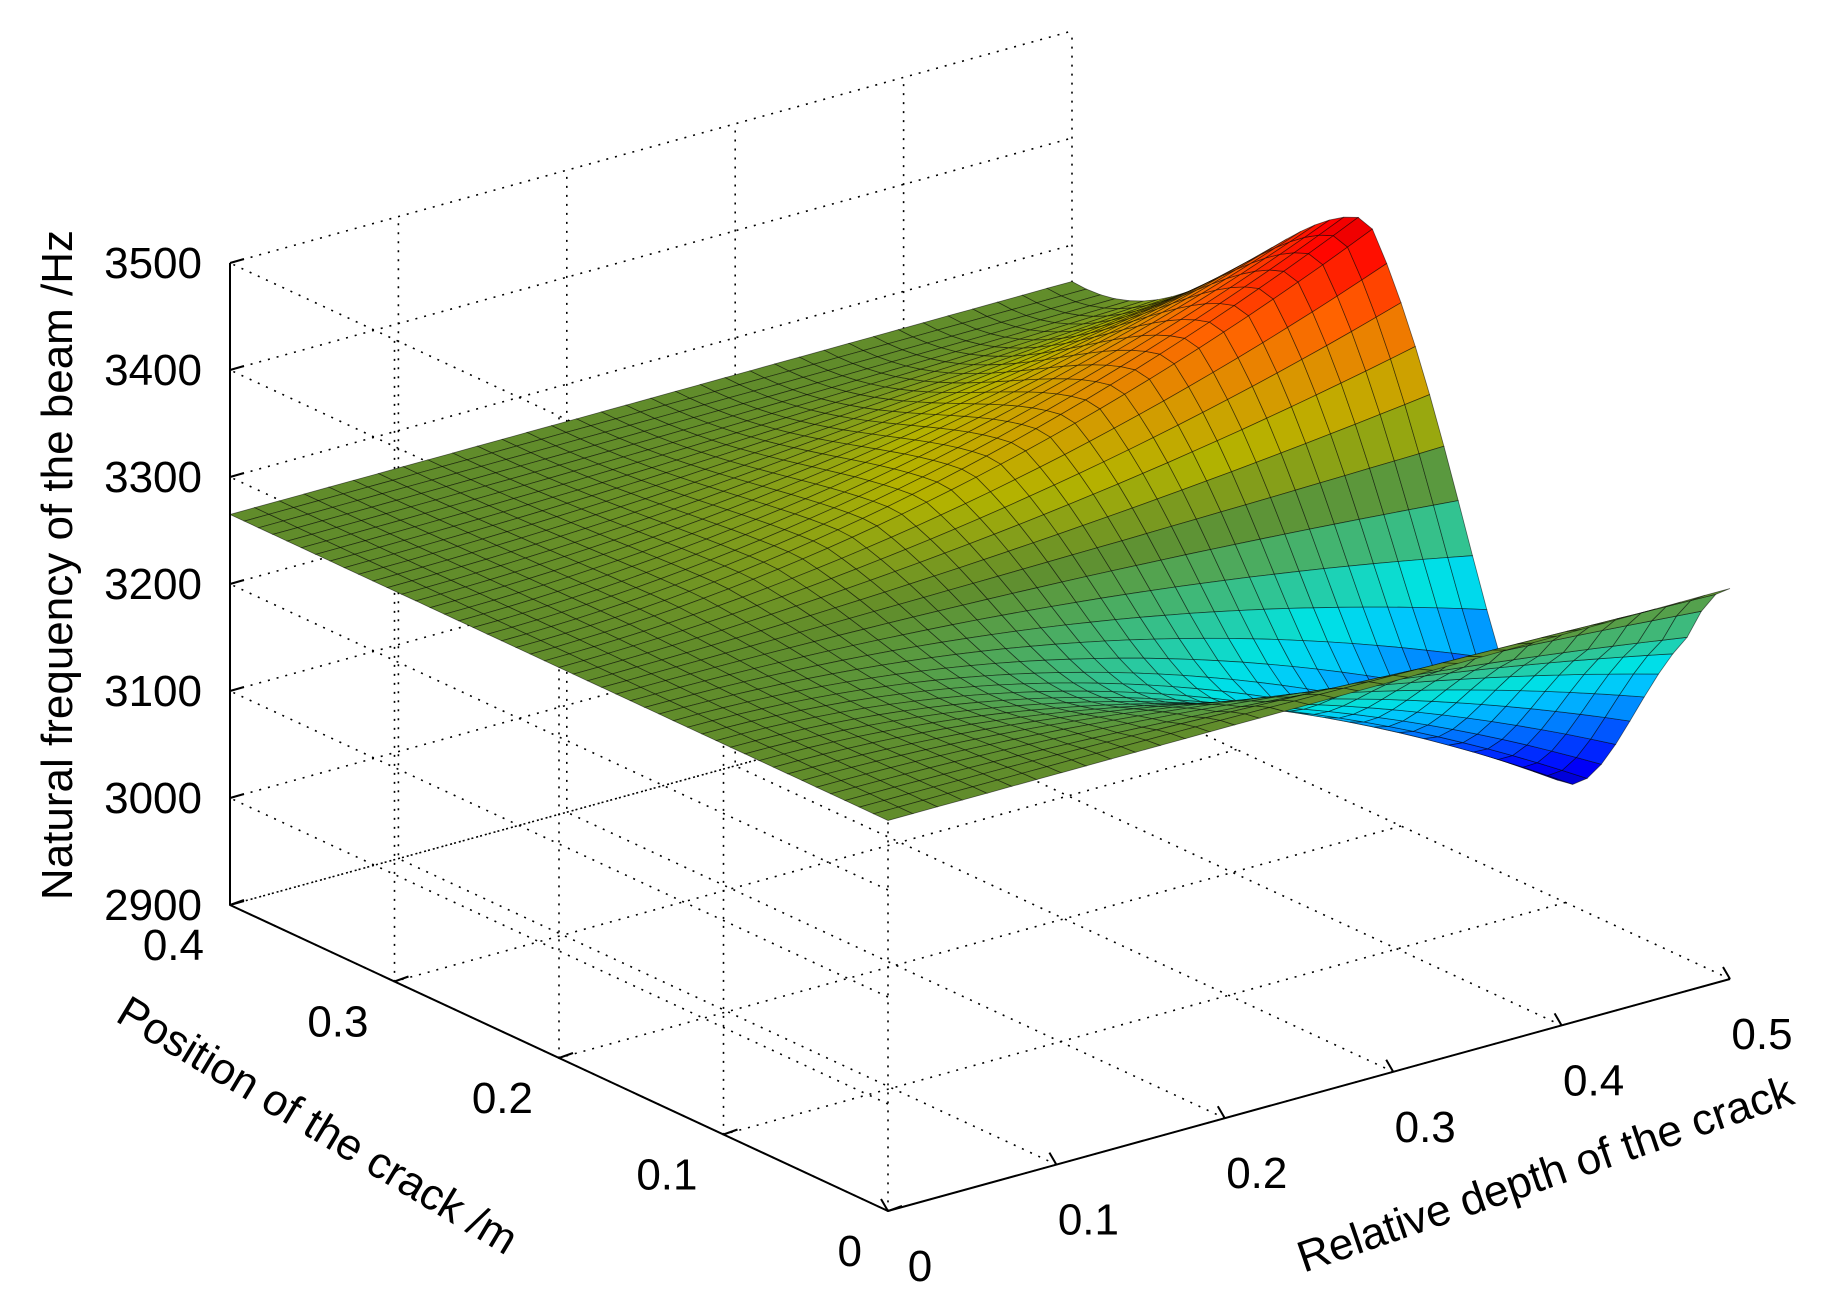  What do you see at coordinates (1761, 1034) in the screenshot?
I see `x-tick-label: 0.5` at bounding box center [1761, 1034].